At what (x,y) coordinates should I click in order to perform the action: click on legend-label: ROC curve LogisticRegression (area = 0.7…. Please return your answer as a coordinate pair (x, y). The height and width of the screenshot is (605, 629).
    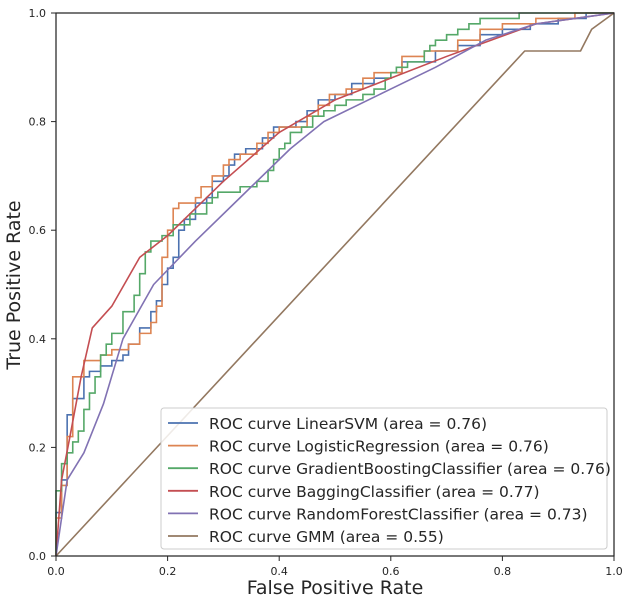
    Looking at the image, I should click on (379, 447).